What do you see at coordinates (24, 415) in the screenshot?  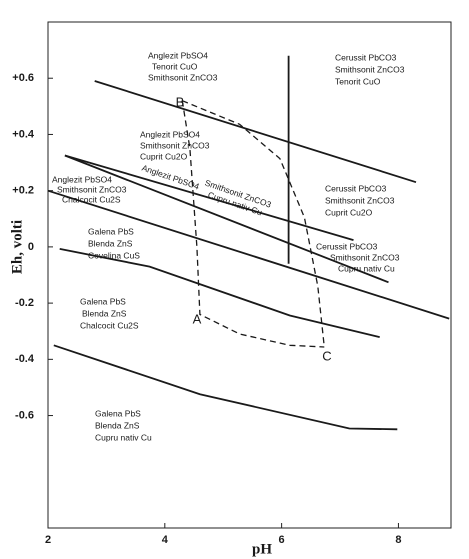 I see `y-tick-label: -0.6` at bounding box center [24, 415].